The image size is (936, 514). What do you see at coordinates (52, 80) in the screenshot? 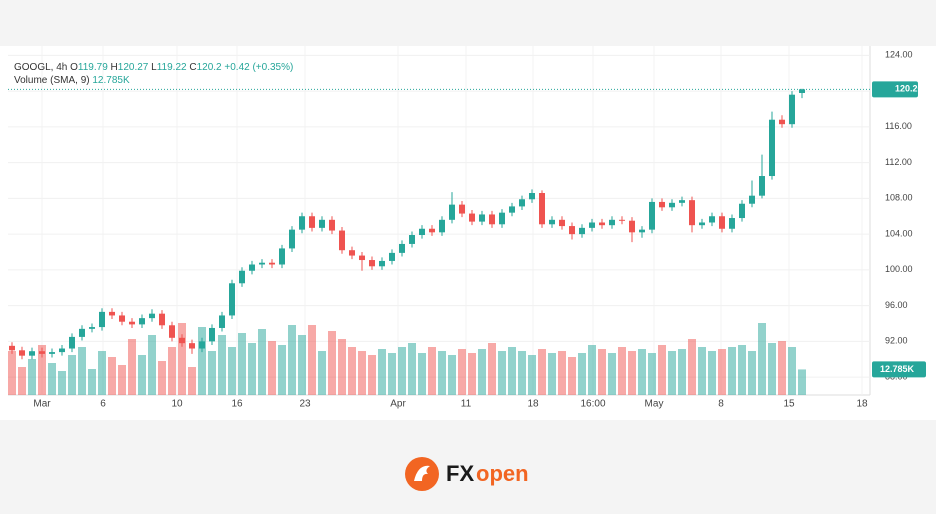
I see `volume-title: Volume (SMA, 9)` at bounding box center [52, 80].